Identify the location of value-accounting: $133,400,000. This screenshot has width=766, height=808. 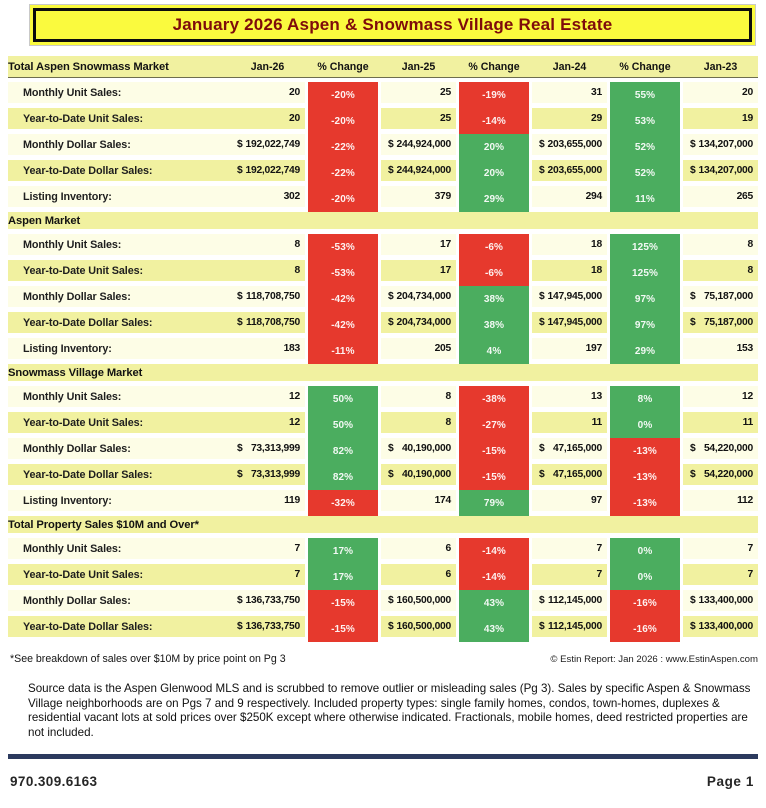
(720, 626).